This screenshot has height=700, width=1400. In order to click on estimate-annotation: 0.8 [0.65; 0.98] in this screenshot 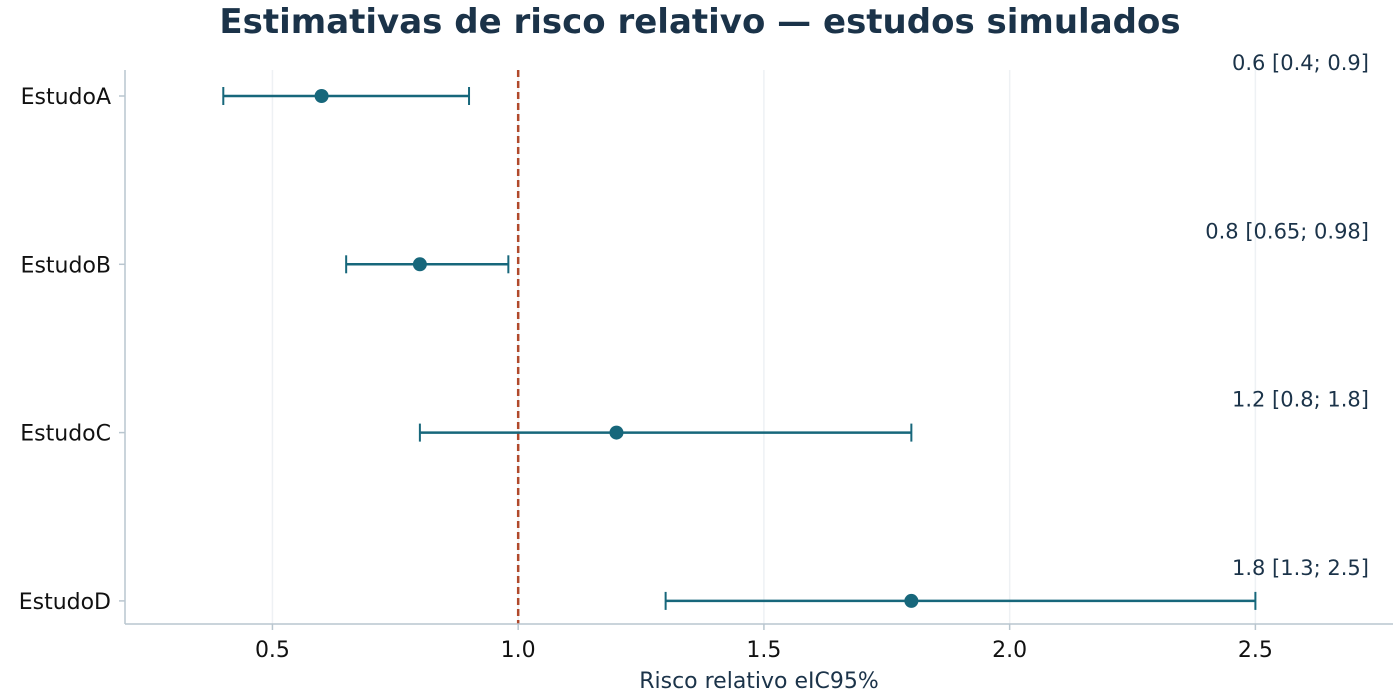, I will do `click(1287, 231)`.